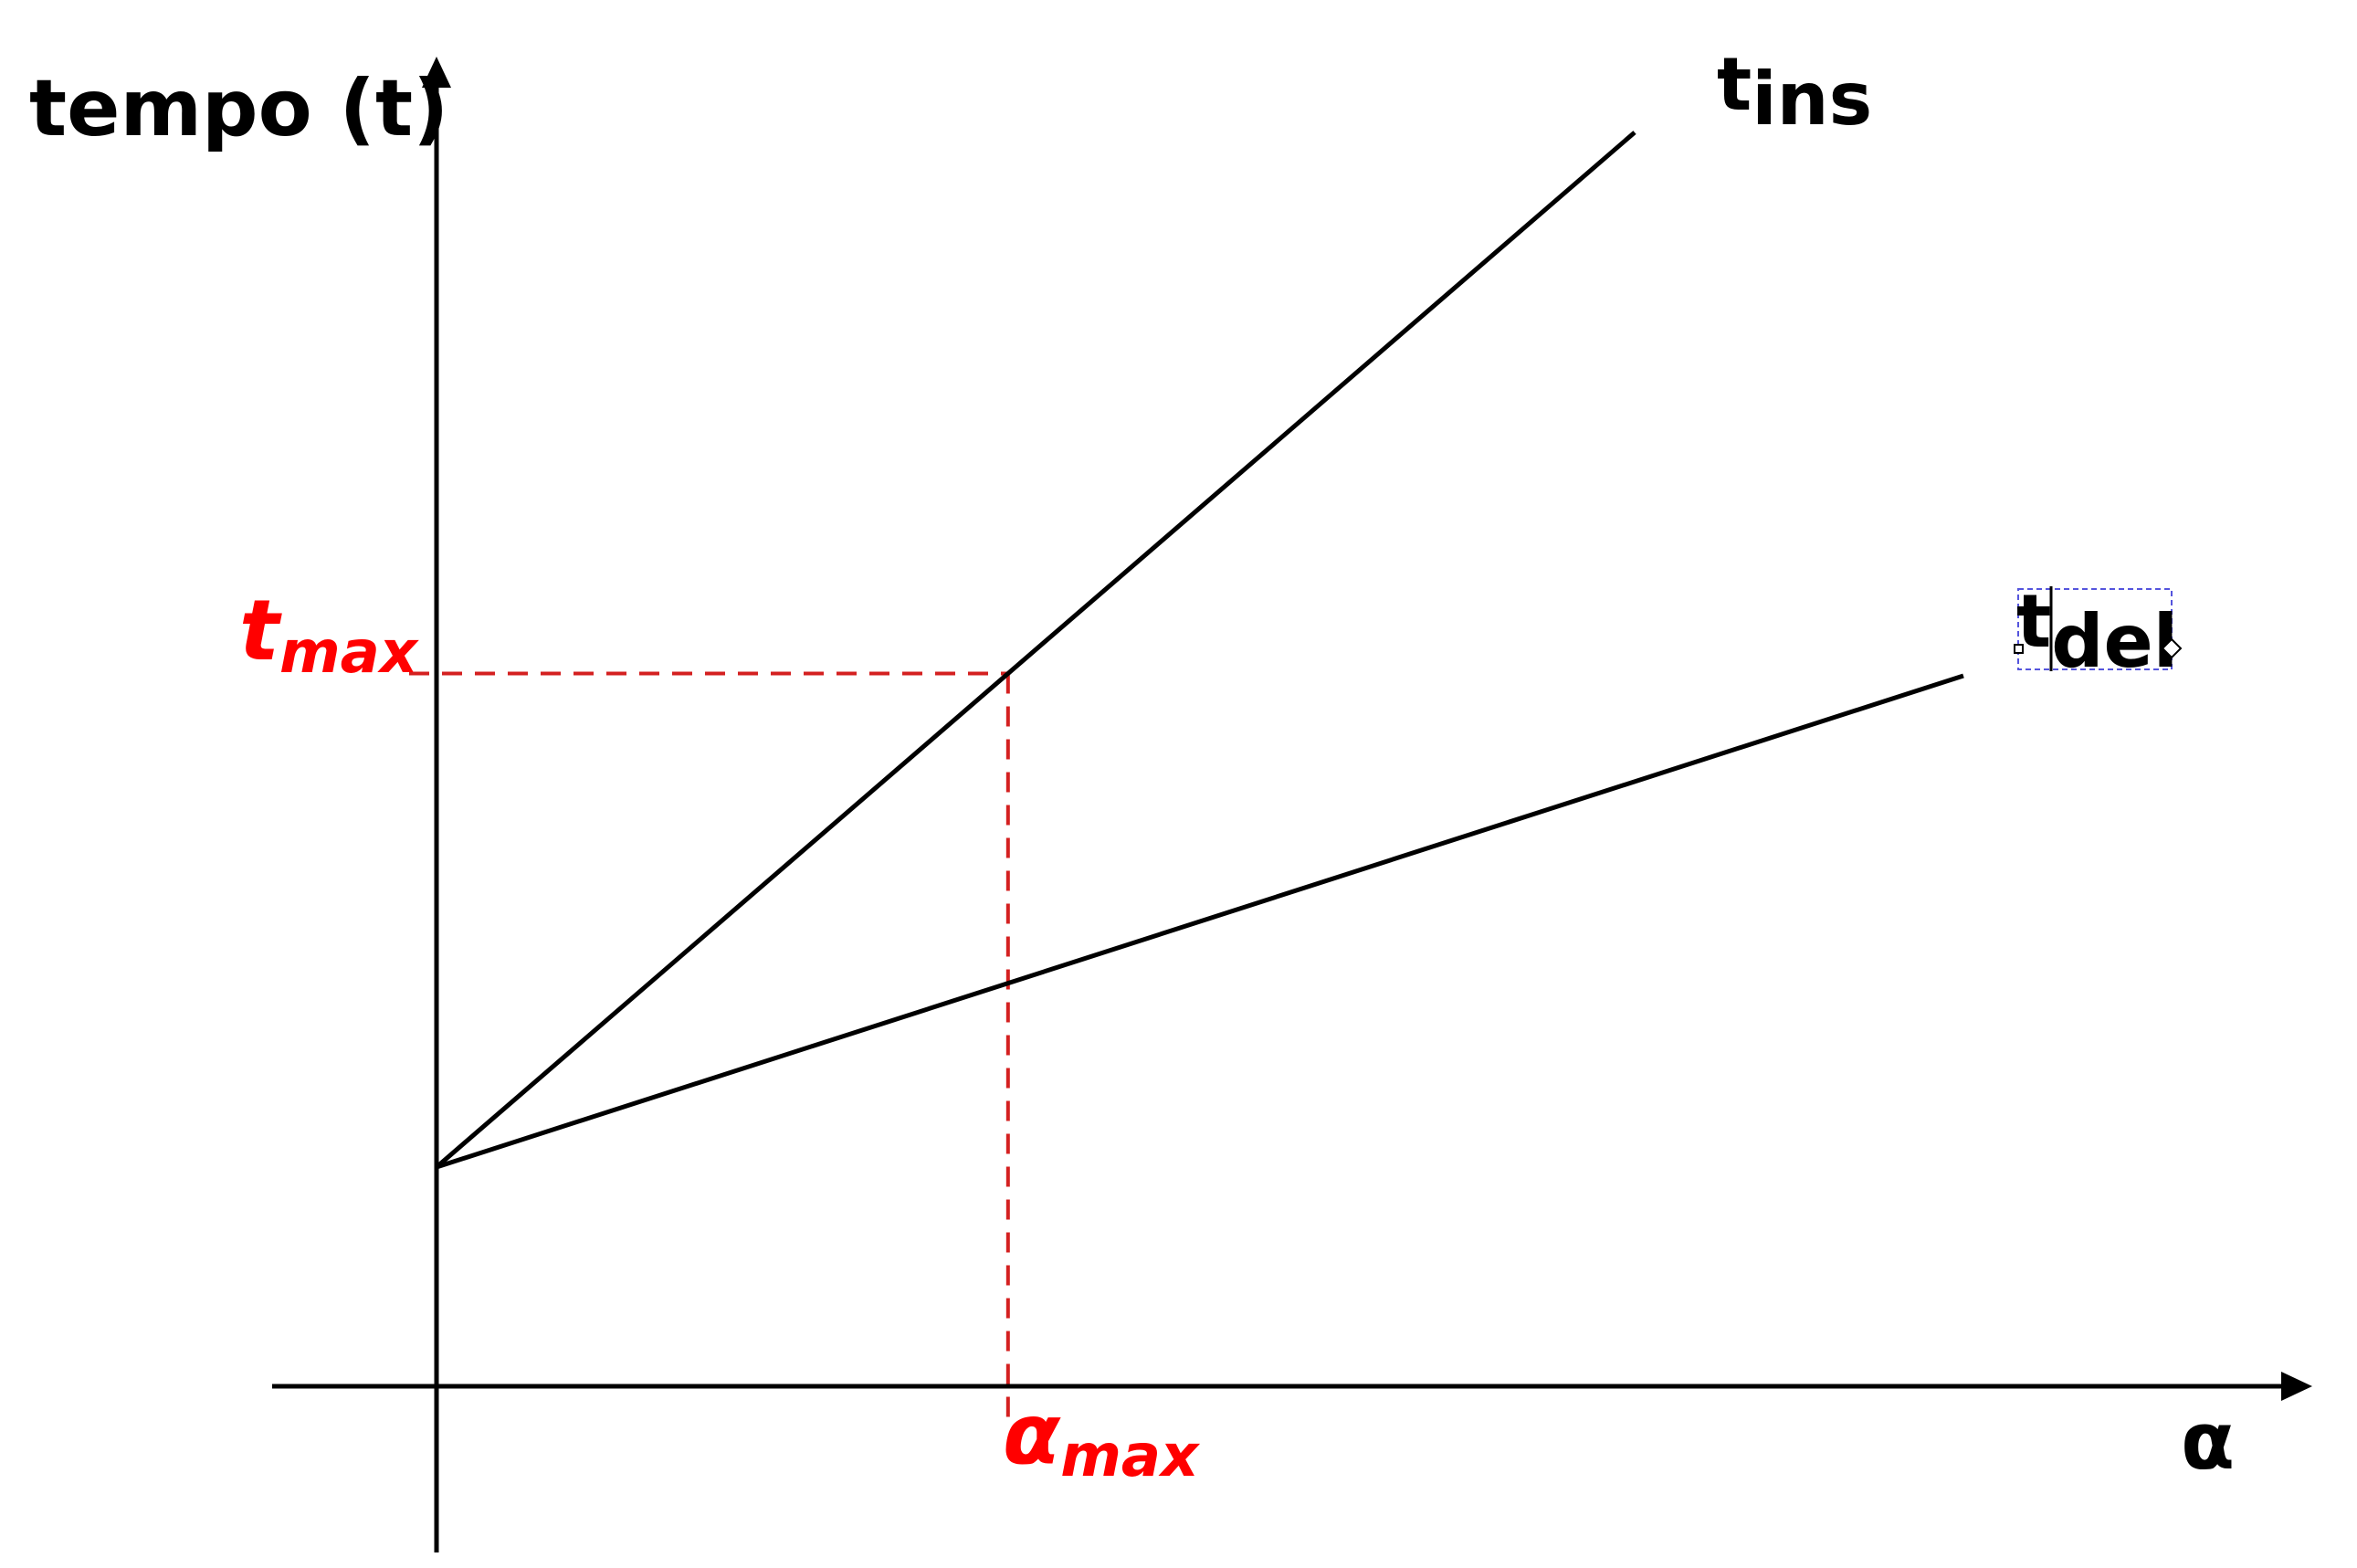  Describe the element at coordinates (349, 653) in the screenshot. I see `t-max-sub: max` at that location.